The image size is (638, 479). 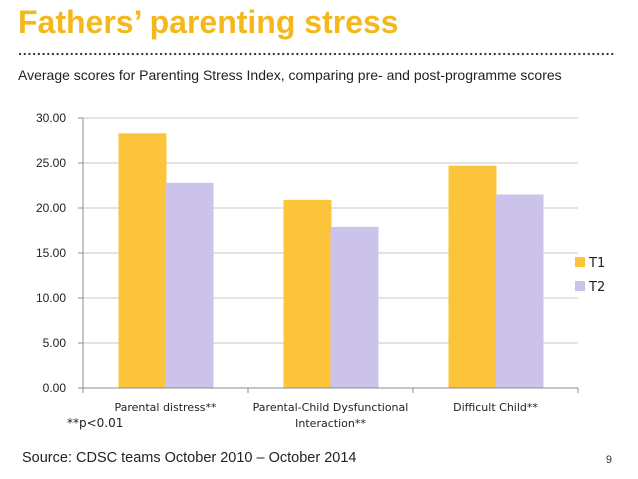 I want to click on legend-label-t2: T2, so click(x=596, y=287).